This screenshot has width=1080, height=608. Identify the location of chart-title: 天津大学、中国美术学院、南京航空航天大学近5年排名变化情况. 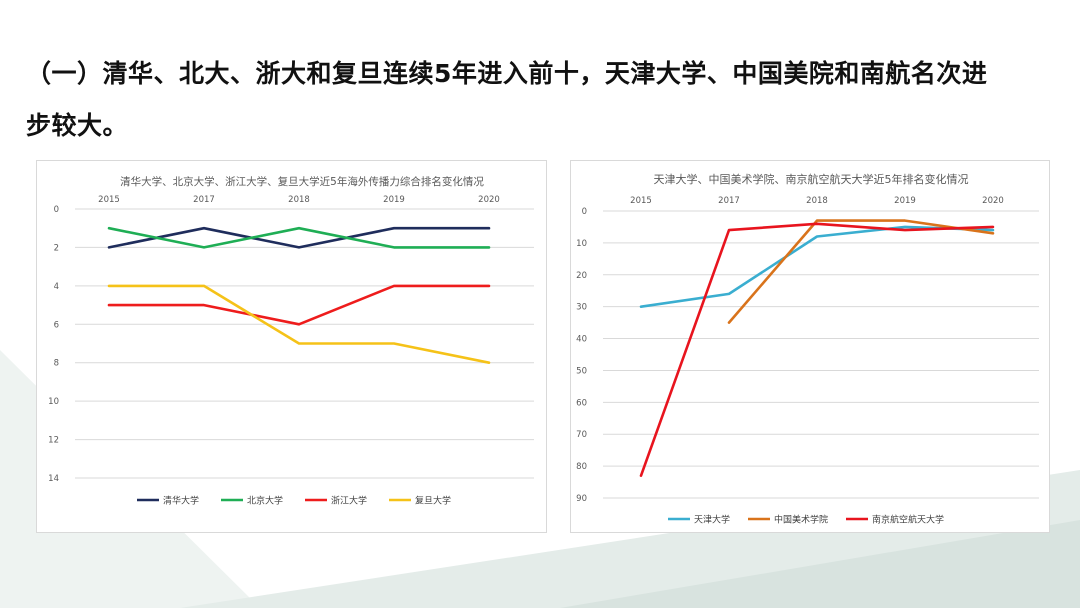
(811, 179).